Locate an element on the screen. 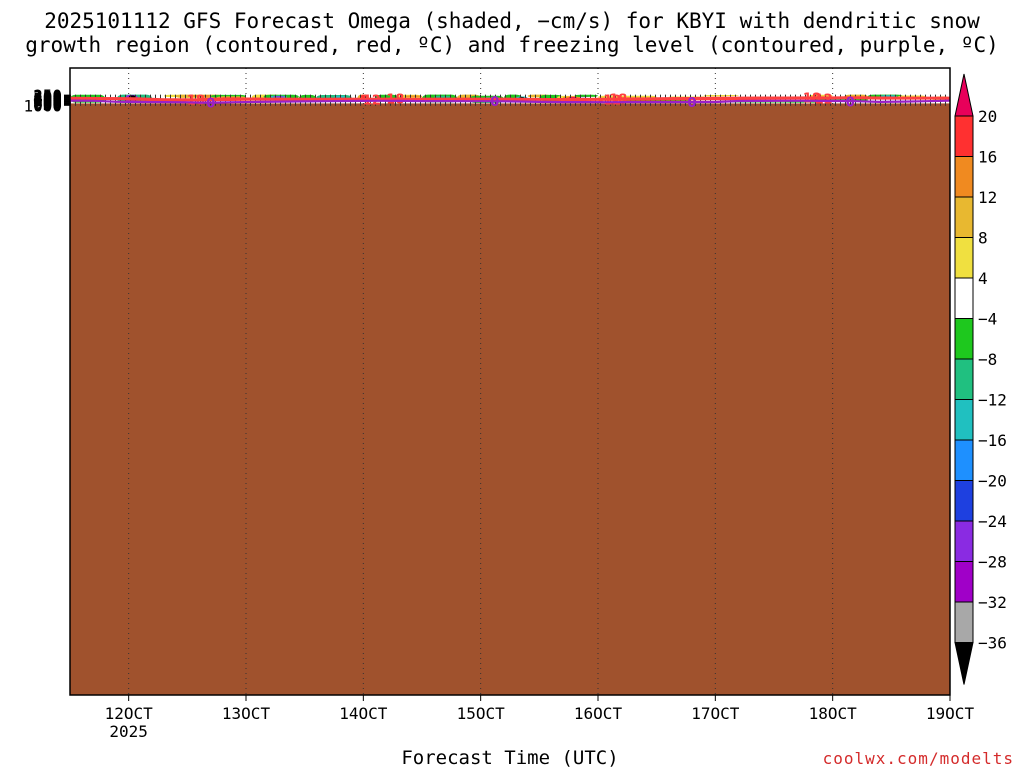  colorbar-label-6: −8 is located at coordinates (987, 359).